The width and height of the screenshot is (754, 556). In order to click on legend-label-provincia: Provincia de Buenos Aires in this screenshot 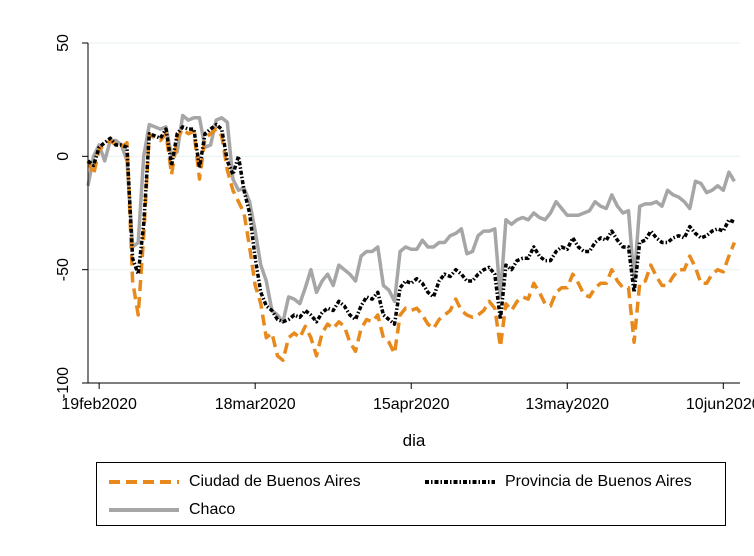, I will do `click(598, 481)`.